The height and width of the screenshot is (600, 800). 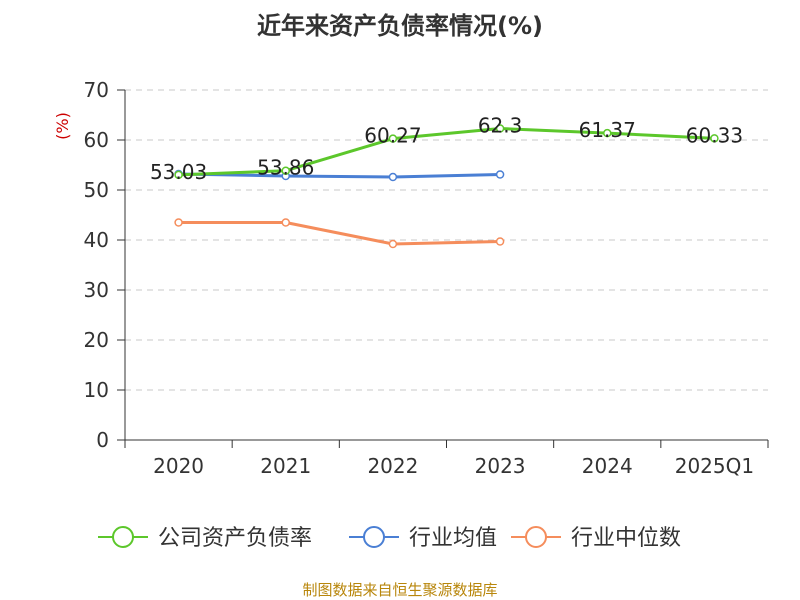 I want to click on data-label: 61.37, so click(x=607, y=130).